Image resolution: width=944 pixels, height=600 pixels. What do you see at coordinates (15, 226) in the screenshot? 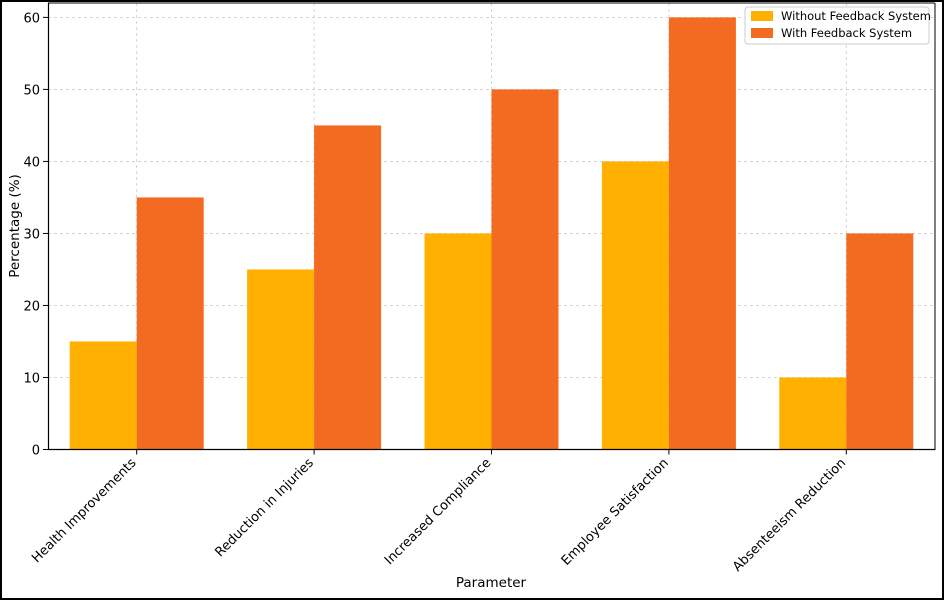
I see `y-axis-label: Percentage (%)` at bounding box center [15, 226].